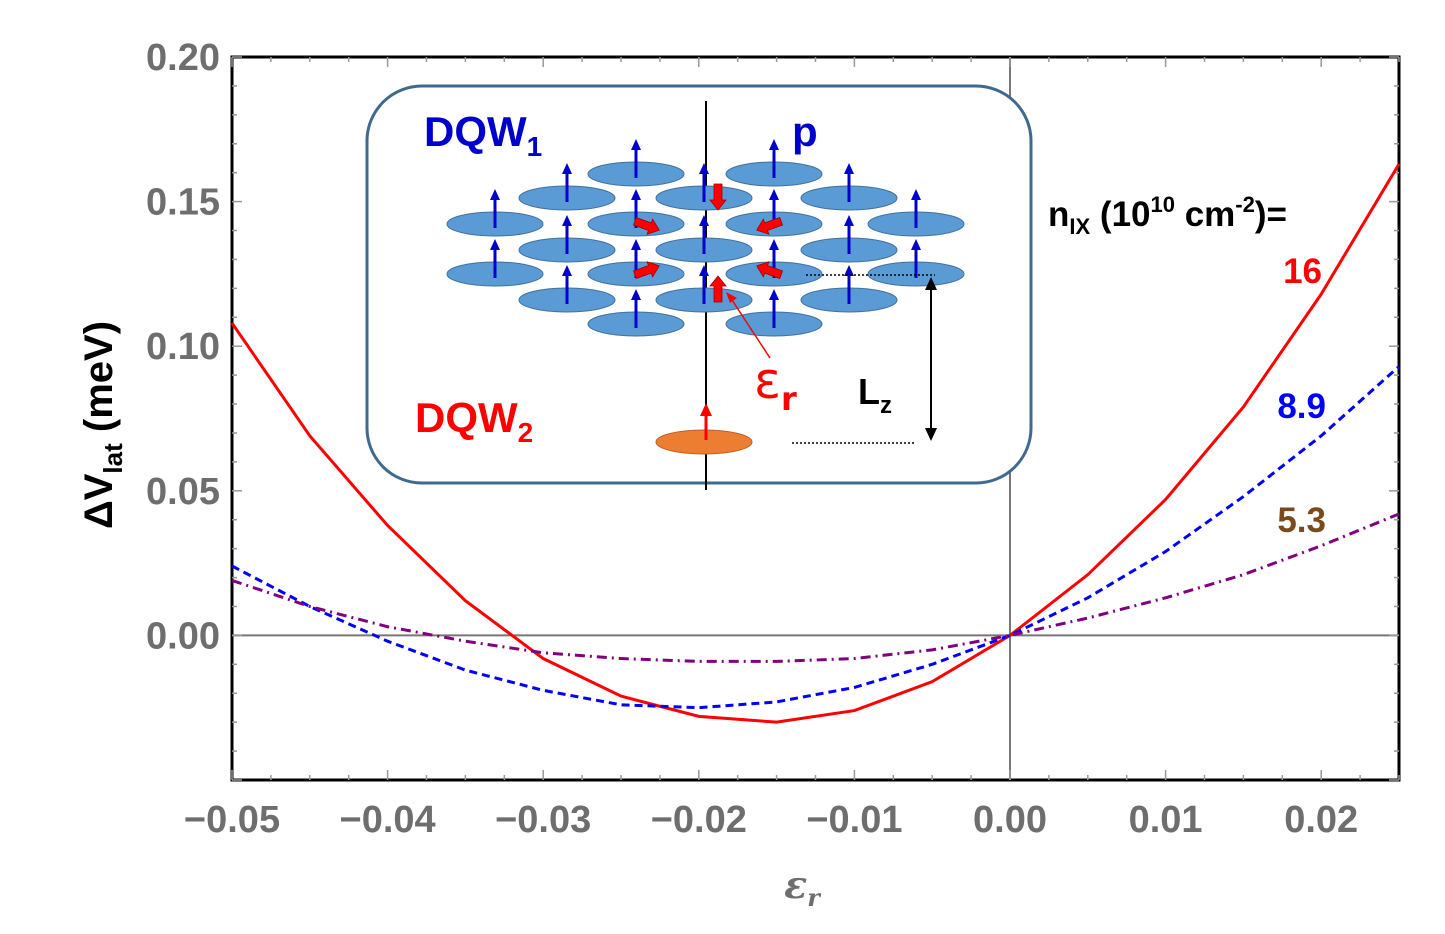 Image resolution: width=1445 pixels, height=934 pixels. What do you see at coordinates (708, 243) in the screenshot?
I see `interaction-arrows` at bounding box center [708, 243].